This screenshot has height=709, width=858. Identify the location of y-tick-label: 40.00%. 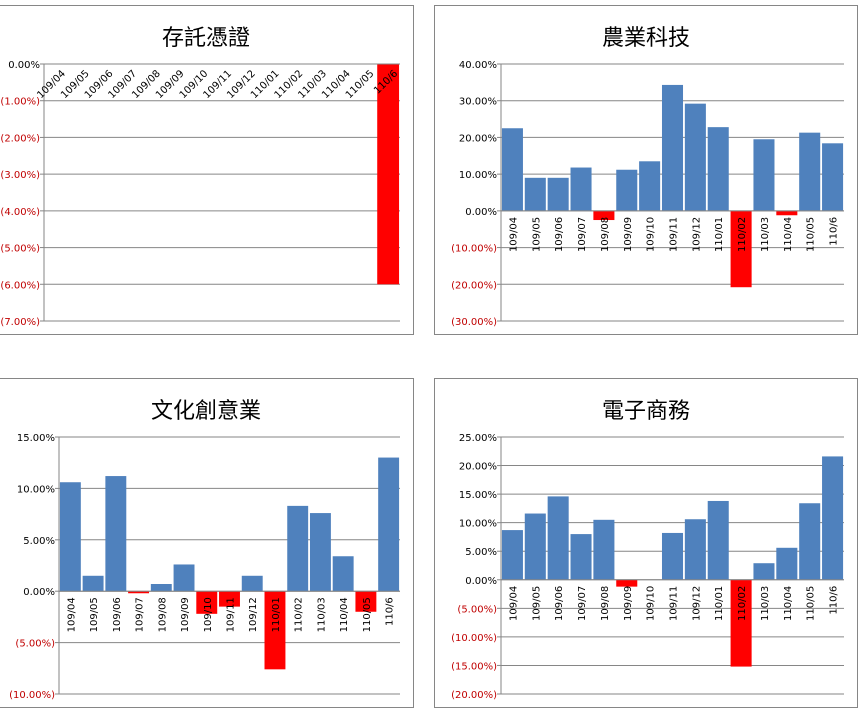
(478, 65).